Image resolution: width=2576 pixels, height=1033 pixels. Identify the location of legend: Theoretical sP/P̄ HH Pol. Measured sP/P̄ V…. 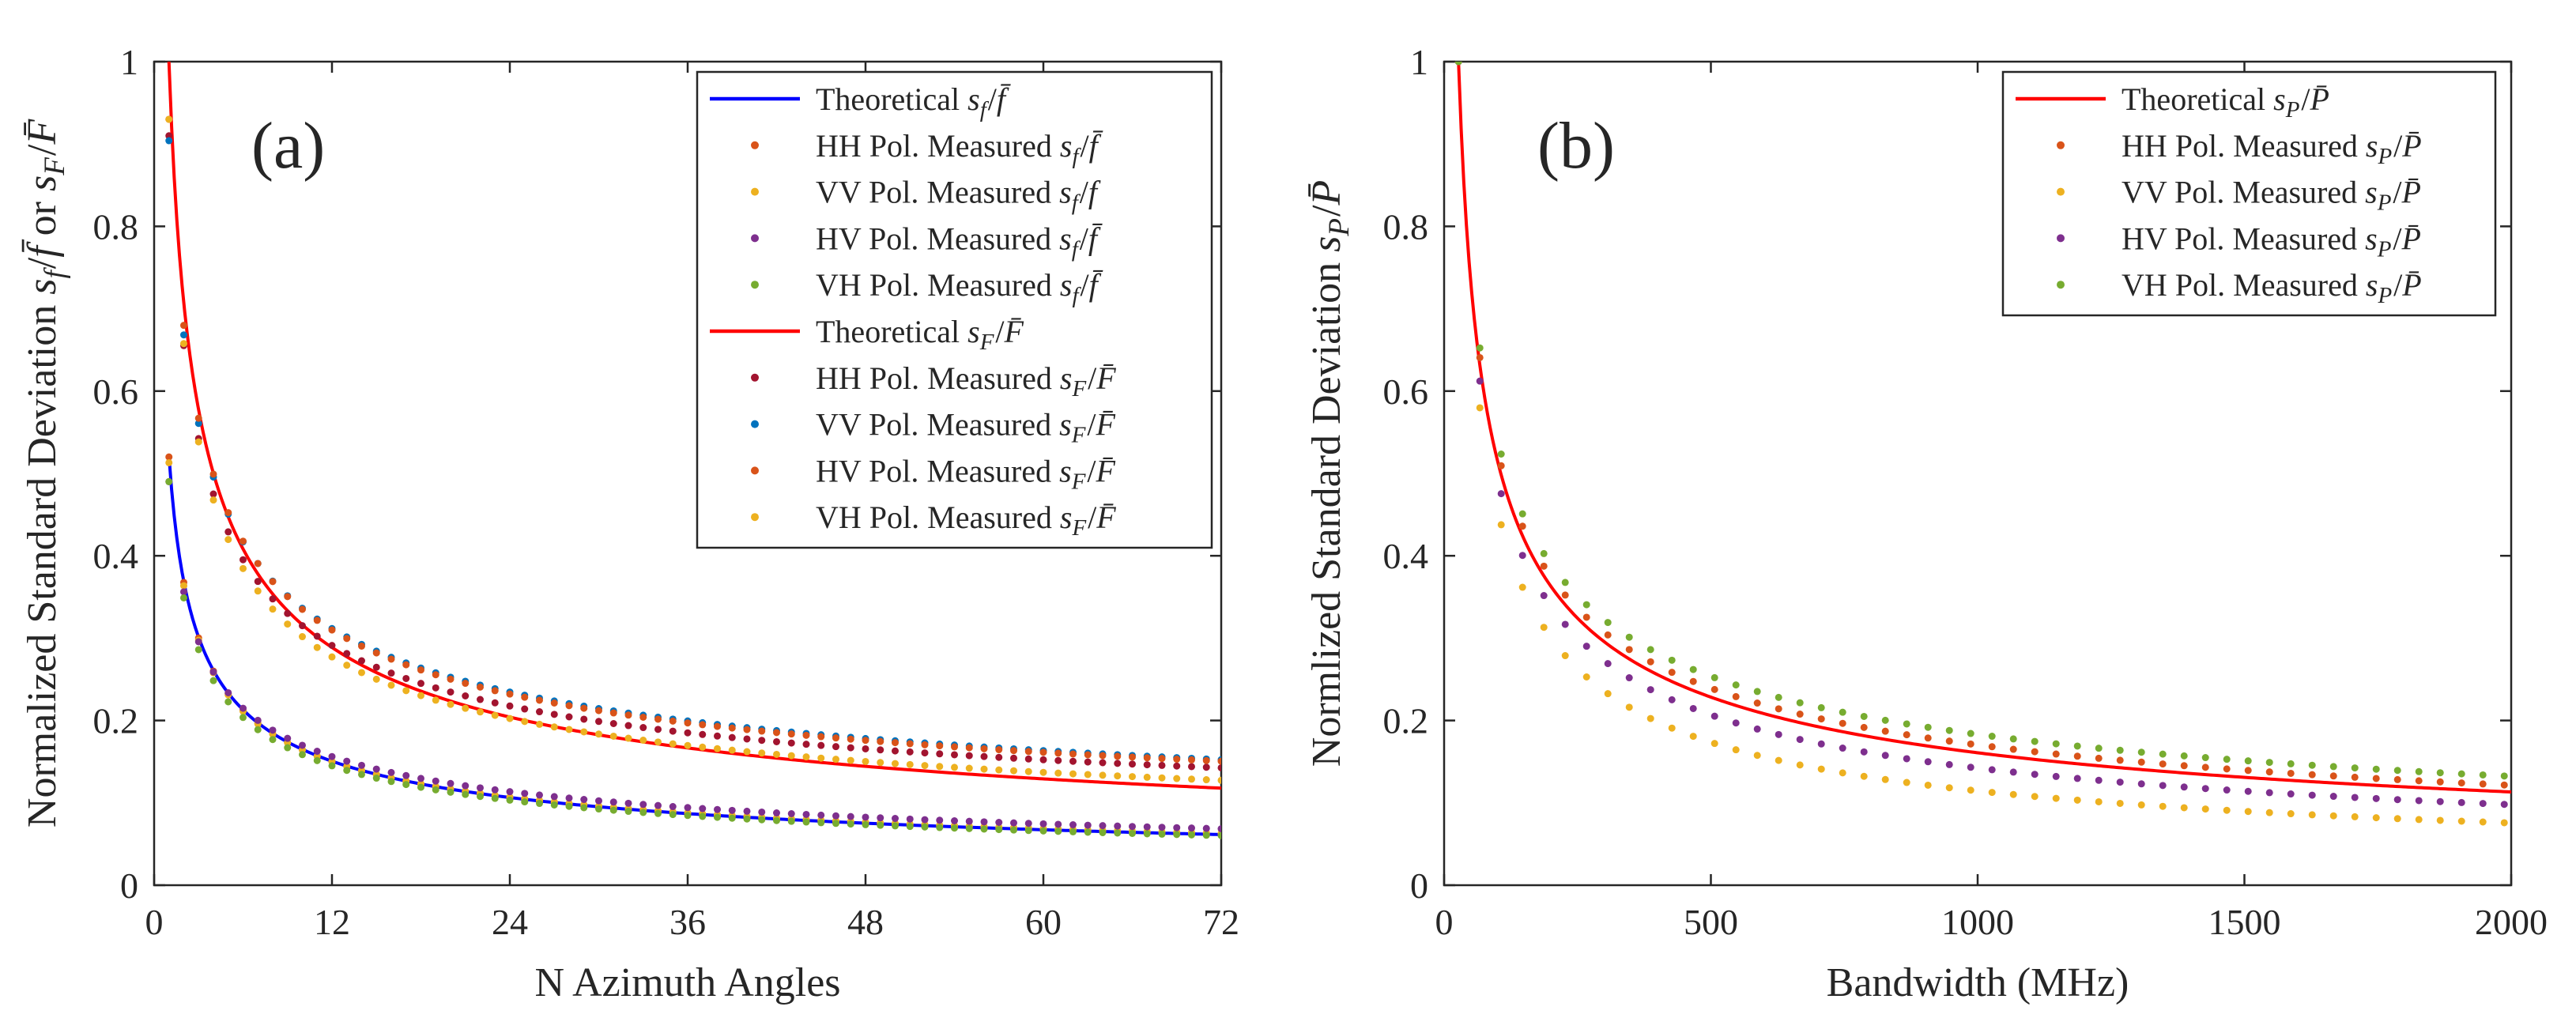
(2249, 193).